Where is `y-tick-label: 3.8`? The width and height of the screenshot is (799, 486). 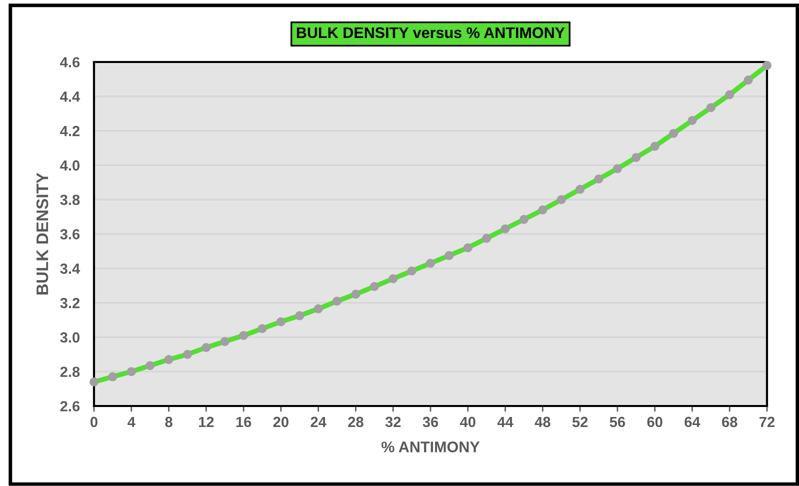
y-tick-label: 3.8 is located at coordinates (70, 200).